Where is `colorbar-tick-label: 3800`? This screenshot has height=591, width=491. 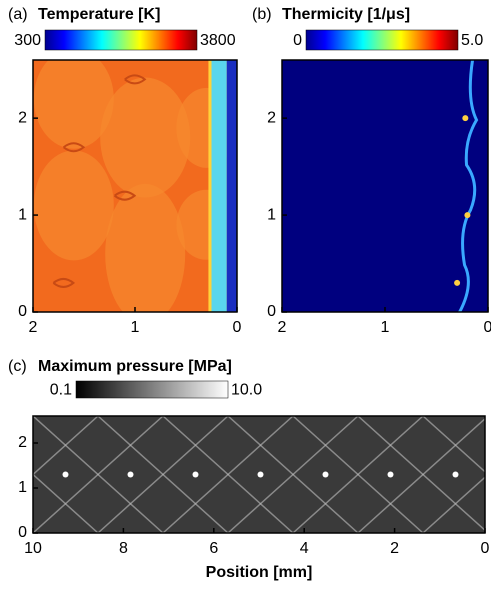 colorbar-tick-label: 3800 is located at coordinates (218, 40).